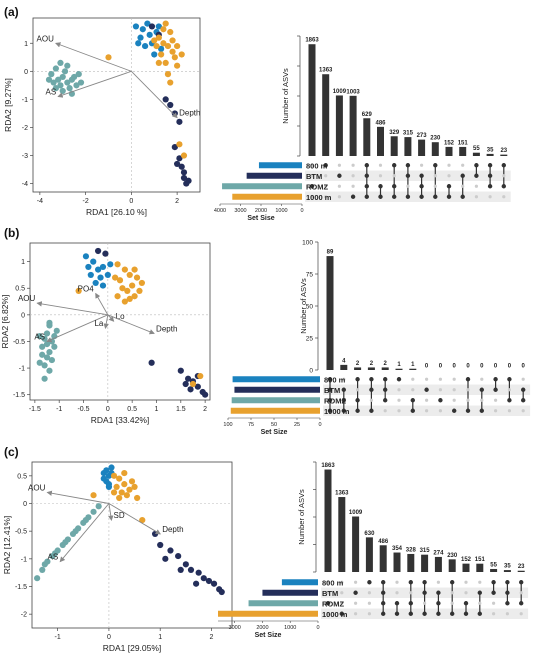  What do you see at coordinates (310, 339) in the screenshot?
I see `upset-y-tick-label: 25` at bounding box center [310, 339].